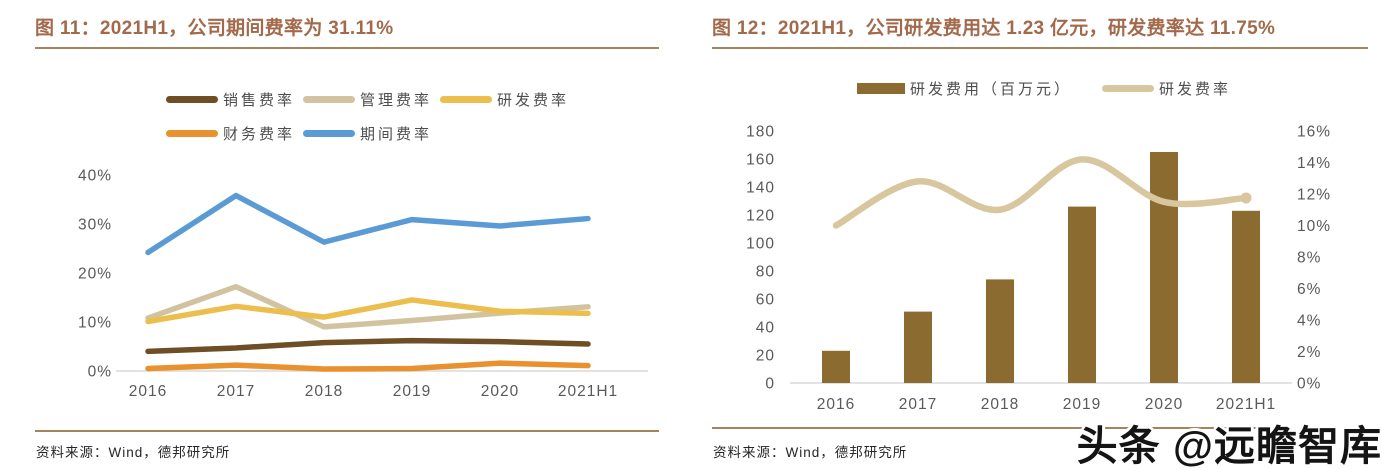 The width and height of the screenshot is (1382, 469). I want to click on left-y-axis-tick-label: 160, so click(760, 160).